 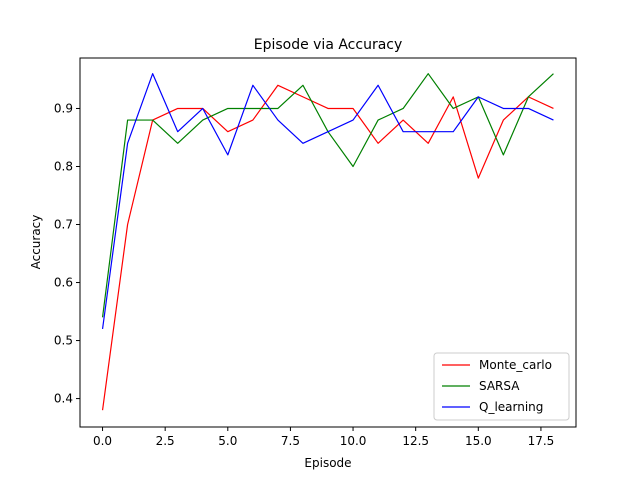 What do you see at coordinates (290, 441) in the screenshot?
I see `x-tick-label: 7.5` at bounding box center [290, 441].